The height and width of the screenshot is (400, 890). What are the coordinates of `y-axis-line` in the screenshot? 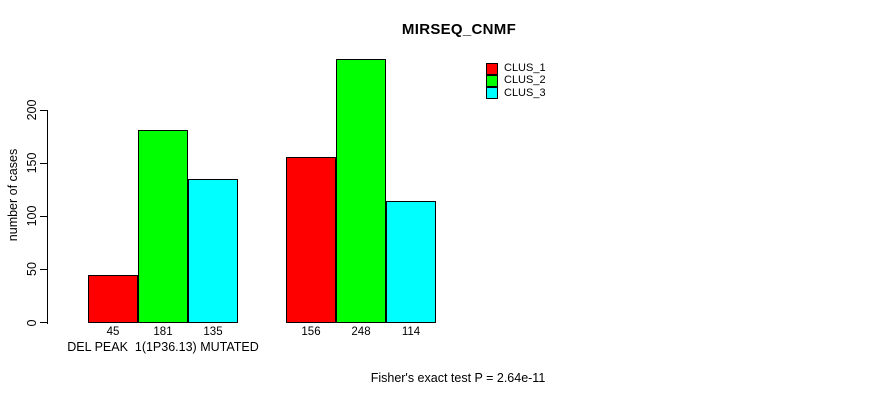 It's located at (47, 217).